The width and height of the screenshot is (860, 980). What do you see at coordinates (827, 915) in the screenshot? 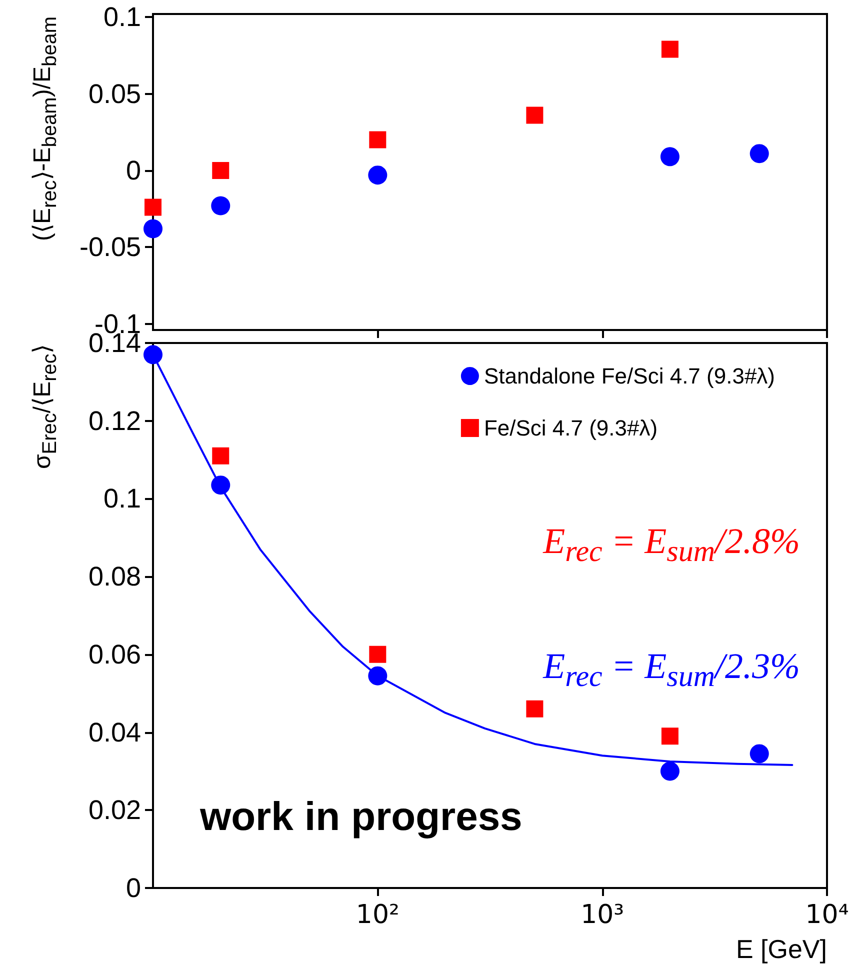
I see `x-tick-label: 10⁴` at bounding box center [827, 915].